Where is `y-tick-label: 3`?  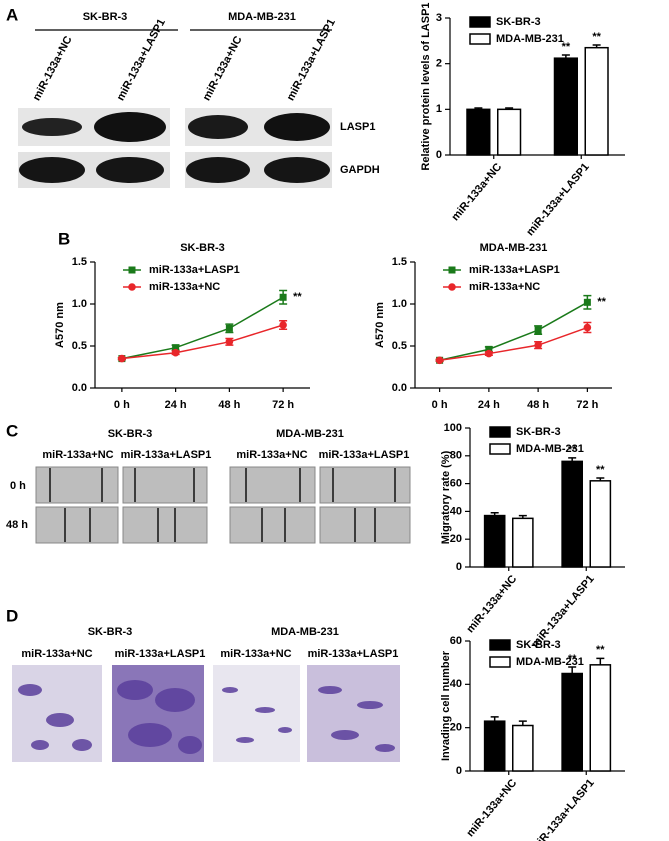
y-tick-label: 3 is located at coordinates (439, 18).